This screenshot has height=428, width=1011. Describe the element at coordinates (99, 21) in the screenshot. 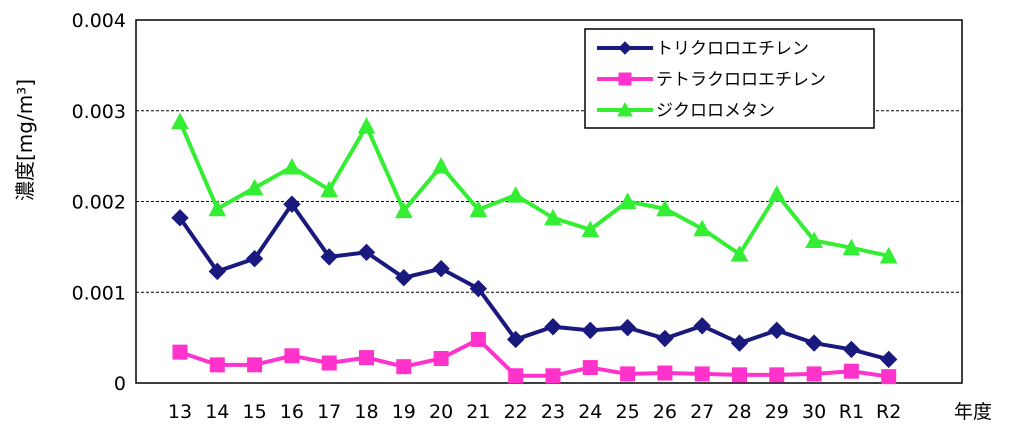

I see `y-tick-label-4: 0.004` at that location.